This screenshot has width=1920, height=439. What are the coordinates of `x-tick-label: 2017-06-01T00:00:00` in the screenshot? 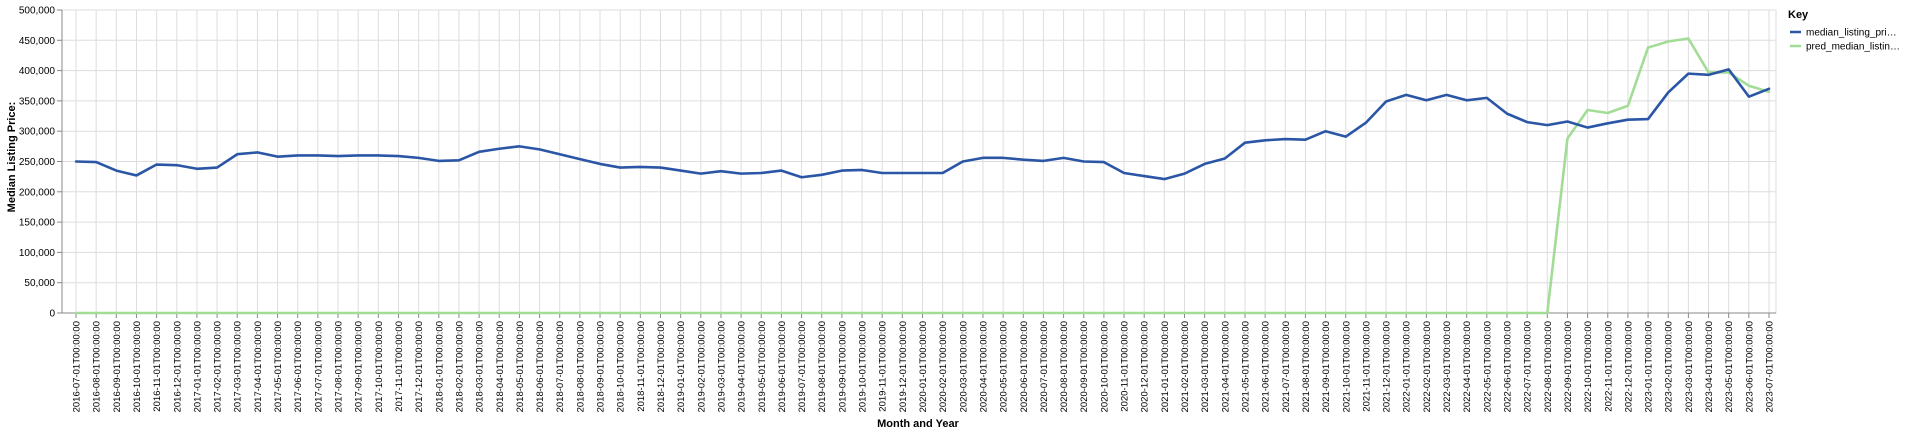 It's located at (298, 366).